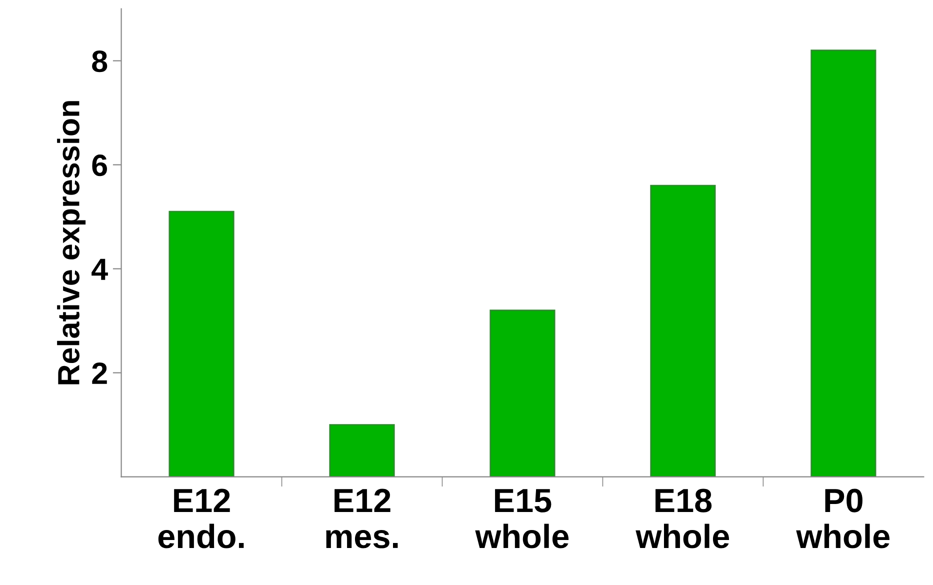 The height and width of the screenshot is (585, 933). I want to click on x-tick-label: E12 endo., so click(201, 518).